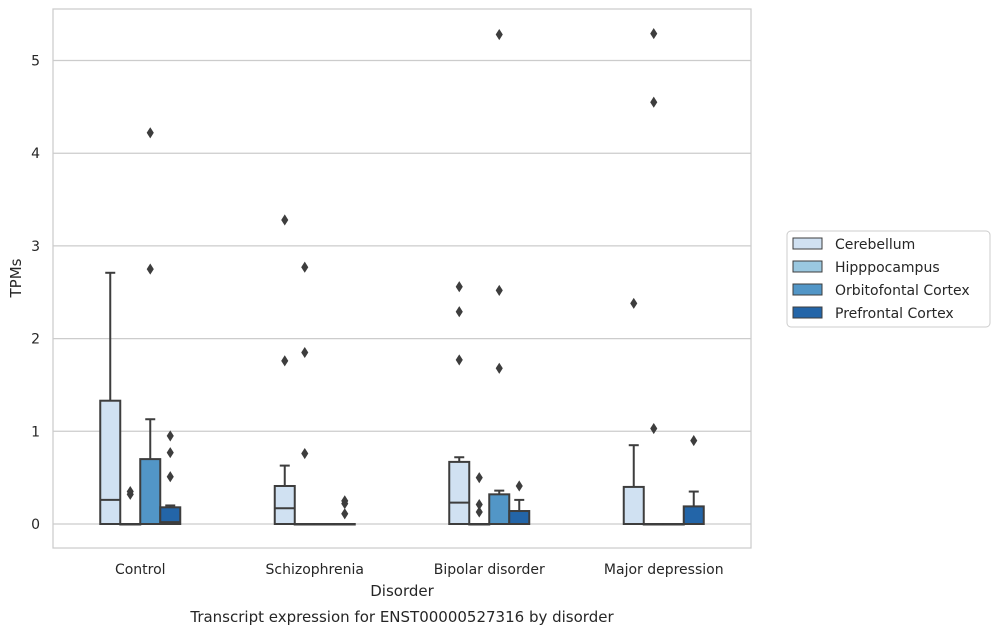  I want to click on y-axis-ticks: 0 1 2 3 4 5, so click(35, 294).